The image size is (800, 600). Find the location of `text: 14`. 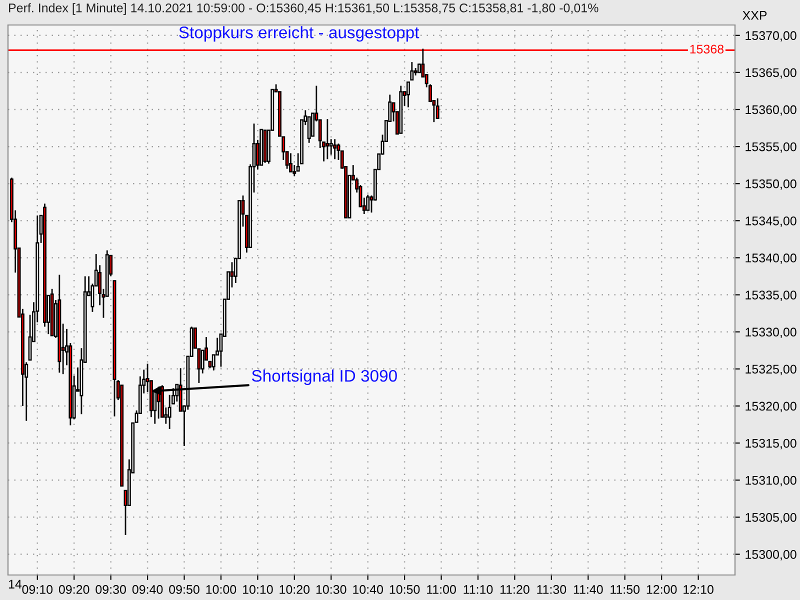

text: 14 is located at coordinates (15, 584).